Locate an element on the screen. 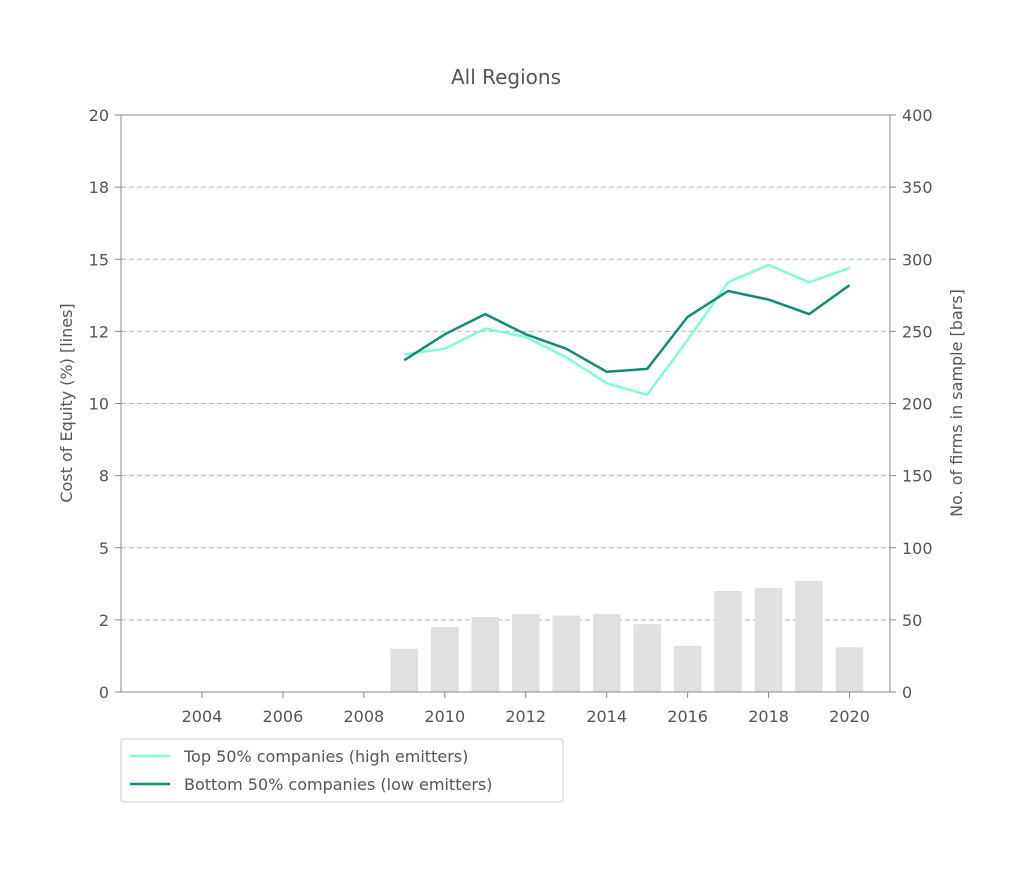 The height and width of the screenshot is (870, 1024). bar-2018 is located at coordinates (768, 640).